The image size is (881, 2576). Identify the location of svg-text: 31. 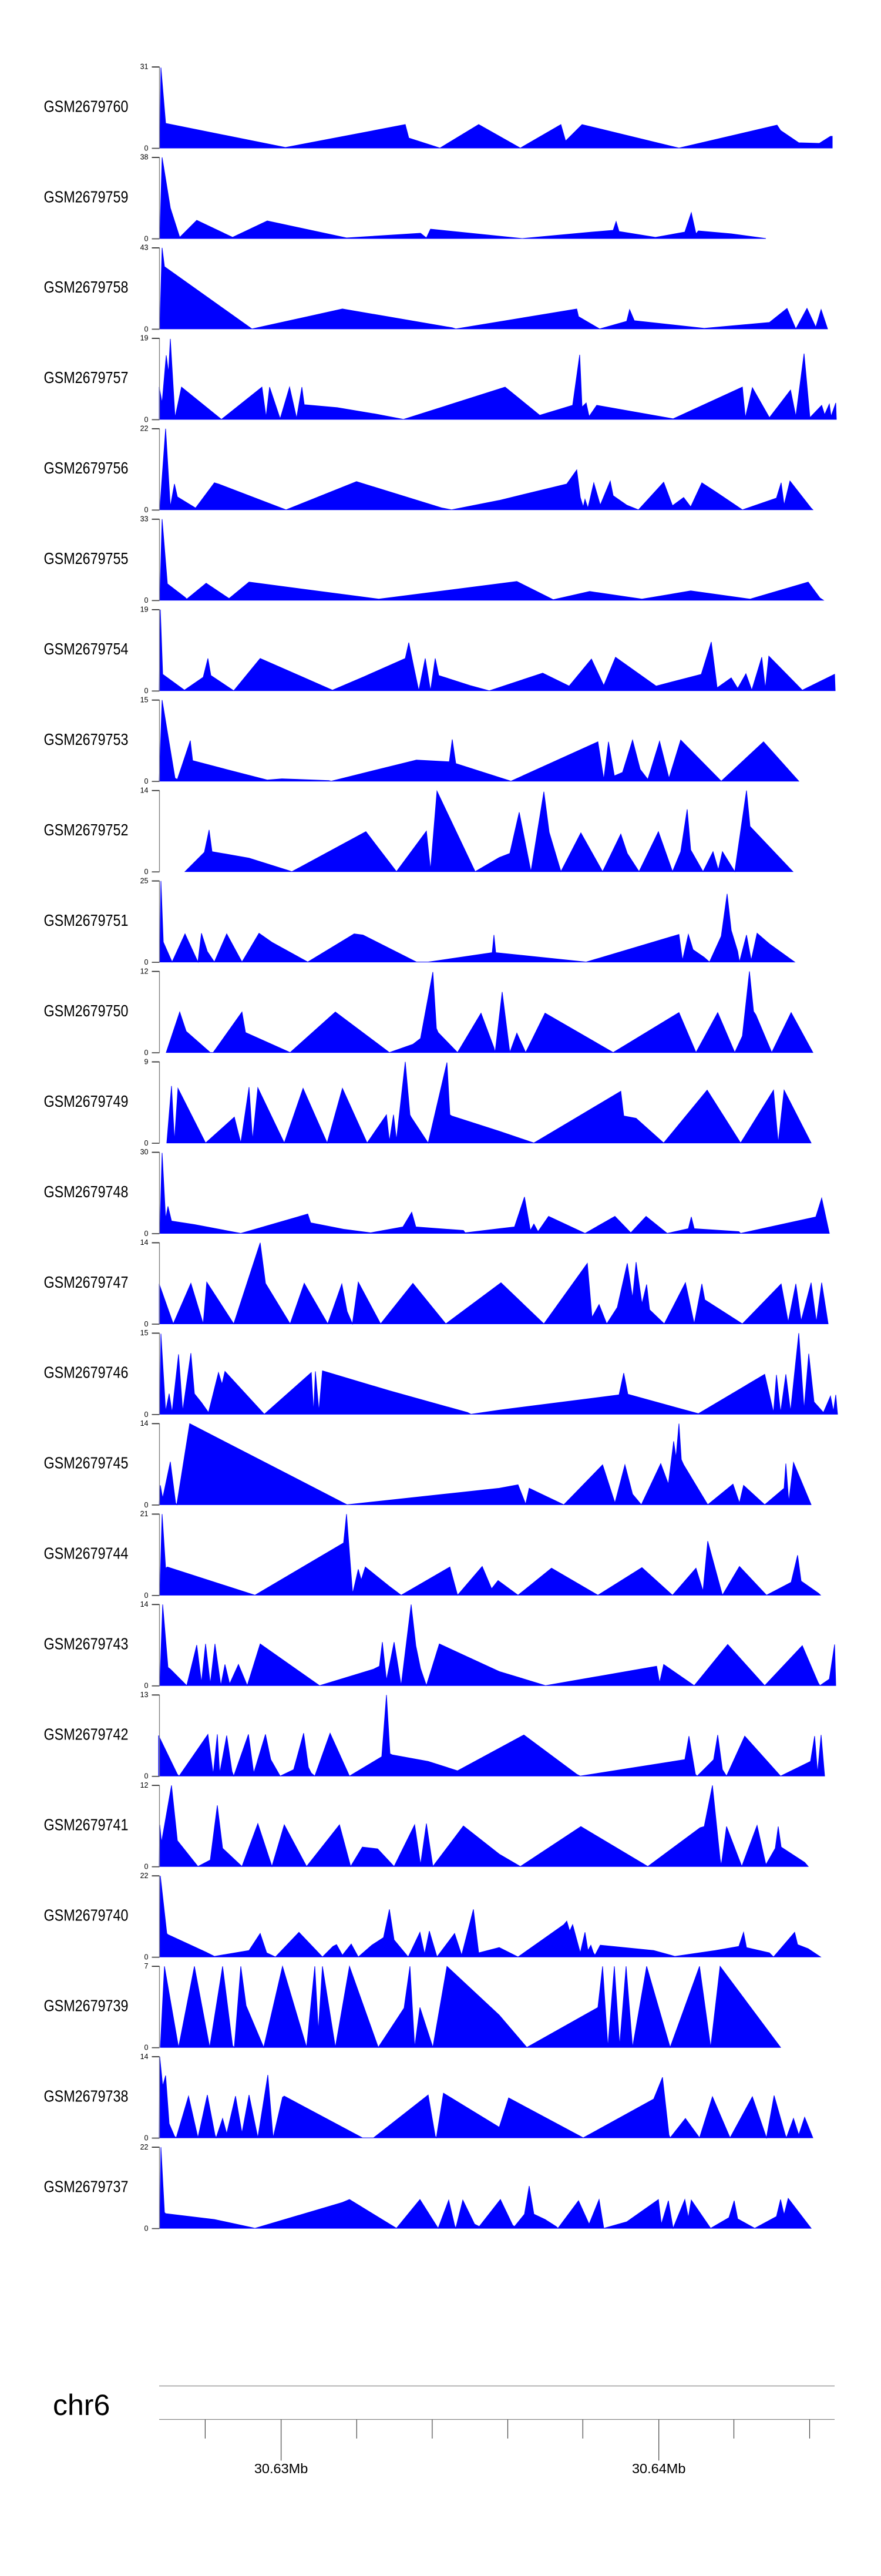
(145, 67).